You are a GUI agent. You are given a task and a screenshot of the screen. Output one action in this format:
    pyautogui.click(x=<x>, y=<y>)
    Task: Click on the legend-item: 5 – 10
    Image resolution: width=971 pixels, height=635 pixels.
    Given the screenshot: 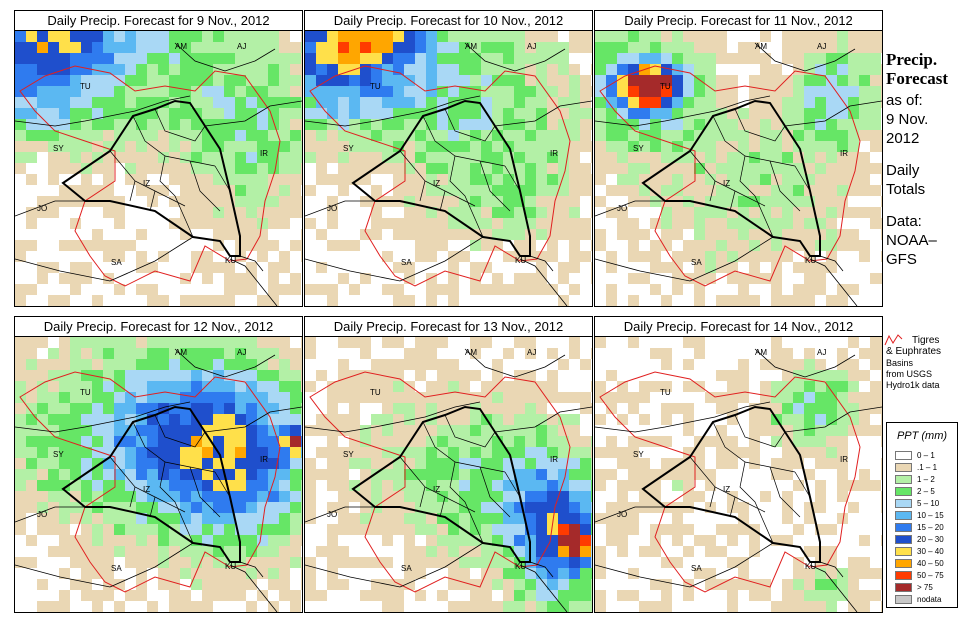 What is the action you would take?
    pyautogui.click(x=926, y=503)
    